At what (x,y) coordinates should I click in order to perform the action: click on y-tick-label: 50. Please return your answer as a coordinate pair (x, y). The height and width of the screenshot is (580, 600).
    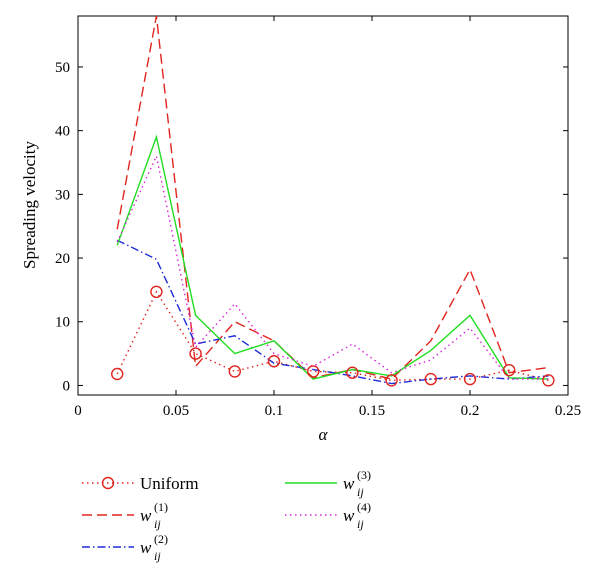
    Looking at the image, I should click on (62, 68).